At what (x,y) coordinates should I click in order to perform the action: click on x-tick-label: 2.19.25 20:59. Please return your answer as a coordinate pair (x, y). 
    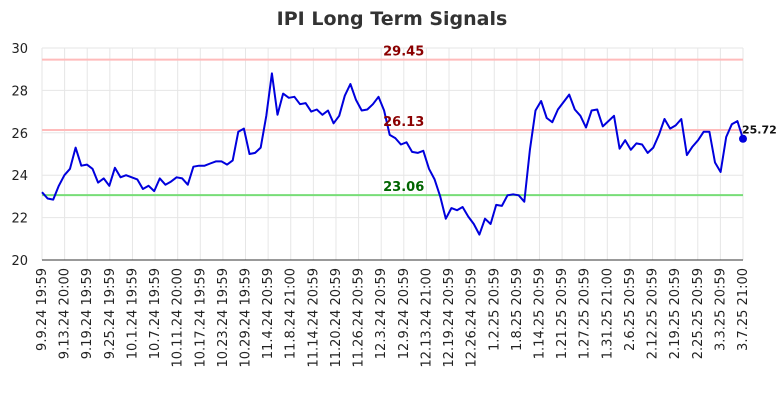
    Looking at the image, I should click on (675, 313).